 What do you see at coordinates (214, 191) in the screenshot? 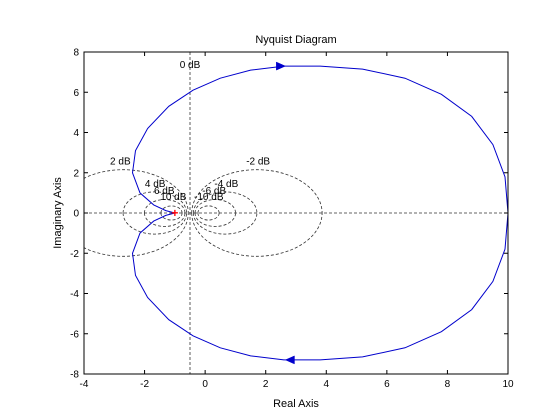
I see `grid-label: -6 dB` at bounding box center [214, 191].